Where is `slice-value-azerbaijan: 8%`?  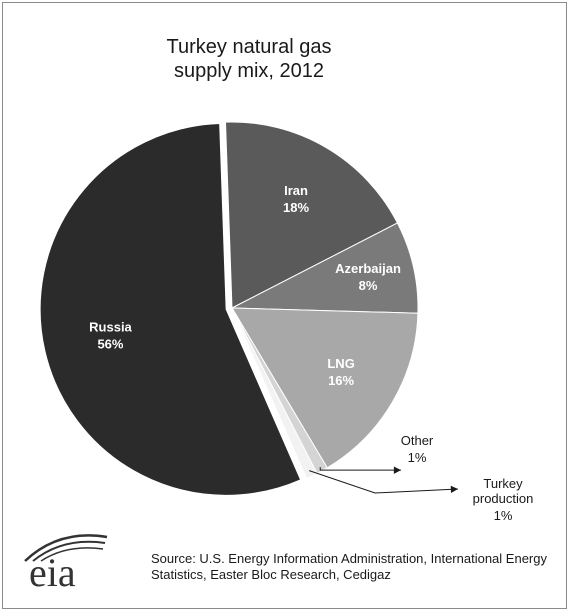 slice-value-azerbaijan: 8% is located at coordinates (368, 285).